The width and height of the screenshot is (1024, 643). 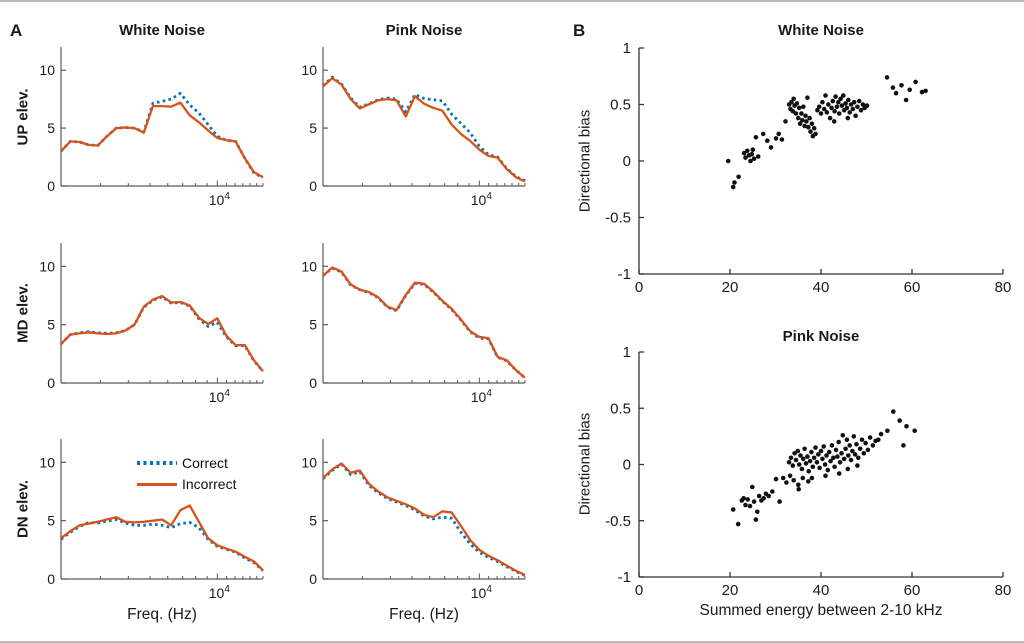 I want to click on chart-a2: 0 5 10 104, so click(x=413, y=127).